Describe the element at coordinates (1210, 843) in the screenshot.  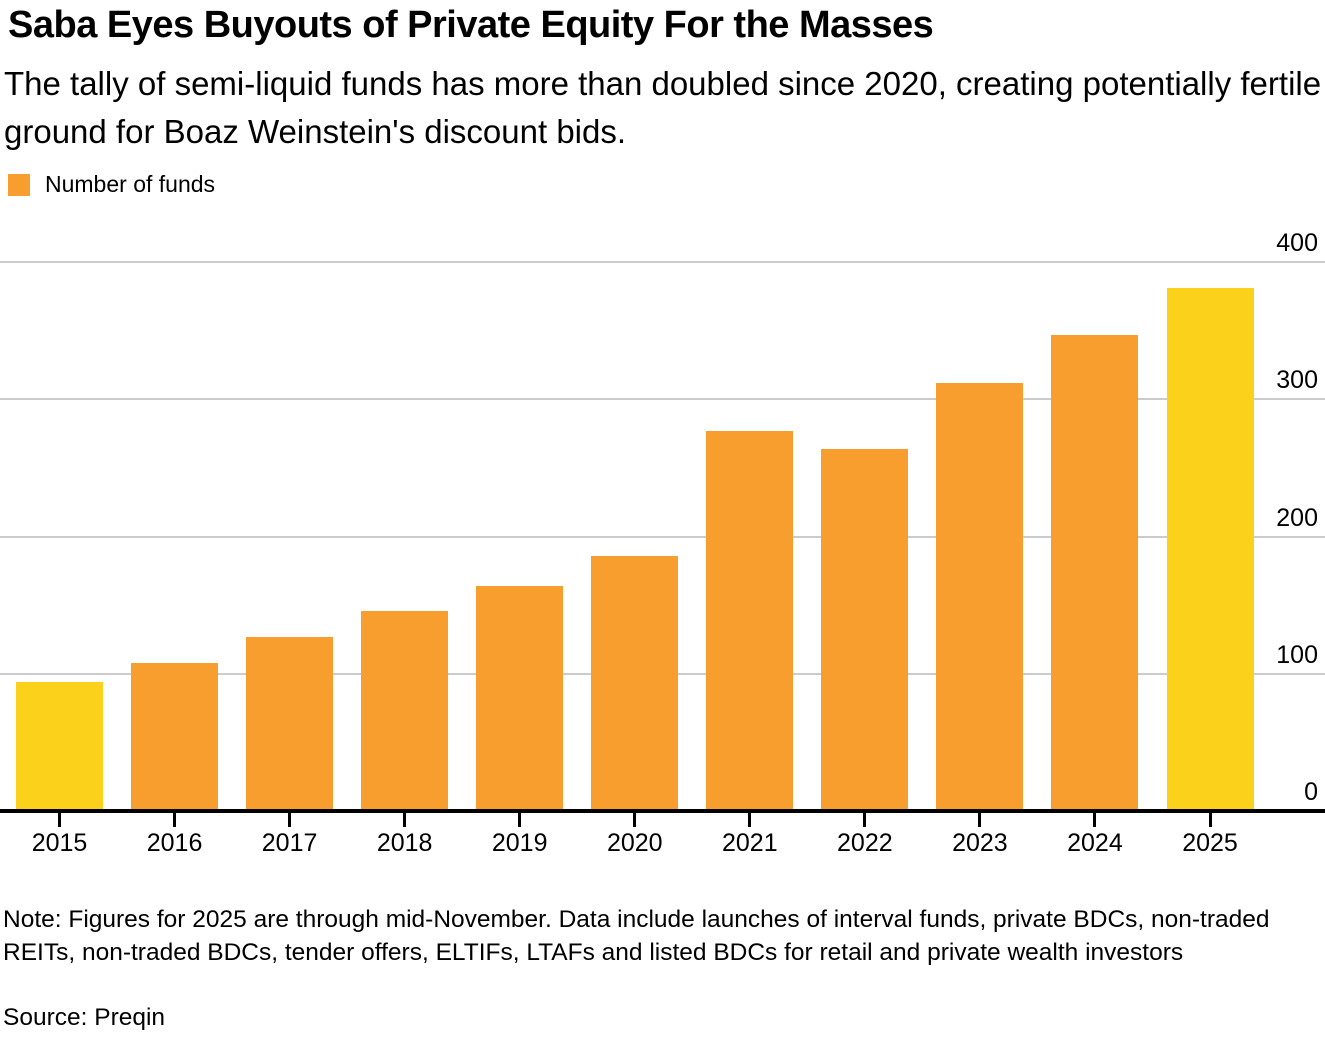
I see `x-axis-label-2025: 2025` at that location.